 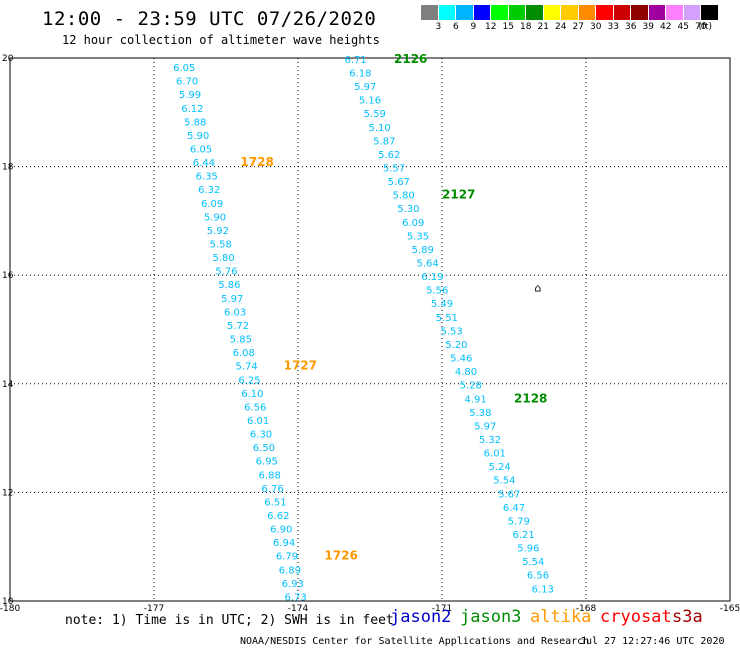 What do you see at coordinates (249, 380) in the screenshot?
I see `wave-height-value: 6.25` at bounding box center [249, 380].